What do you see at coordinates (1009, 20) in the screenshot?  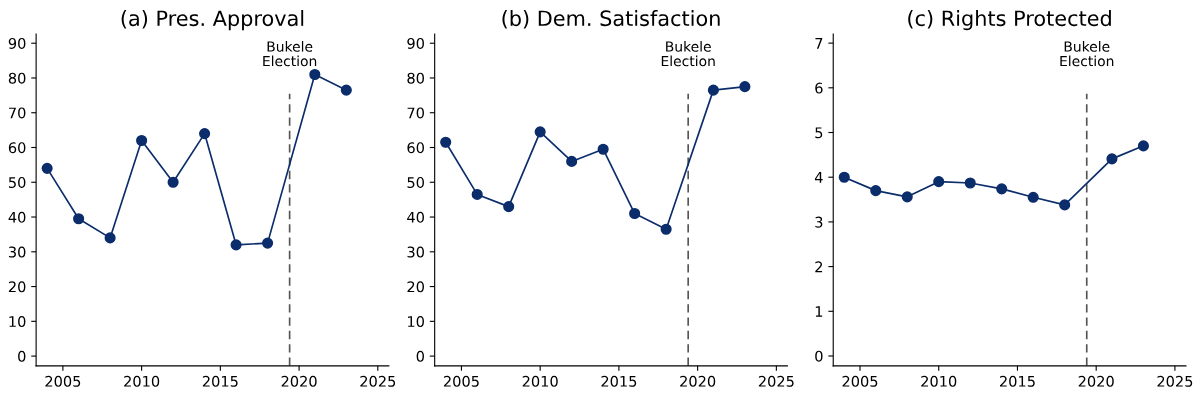 I see `chart-title: (c) Rights Protected` at bounding box center [1009, 20].